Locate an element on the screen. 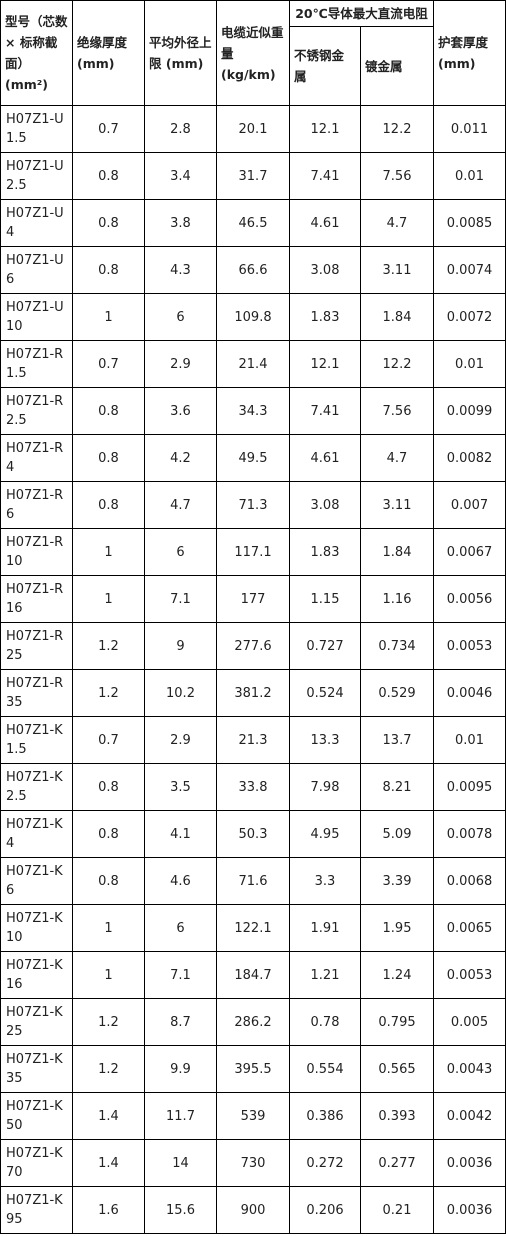 The width and height of the screenshot is (506, 1236). cell-weight: 20.1 is located at coordinates (253, 129).